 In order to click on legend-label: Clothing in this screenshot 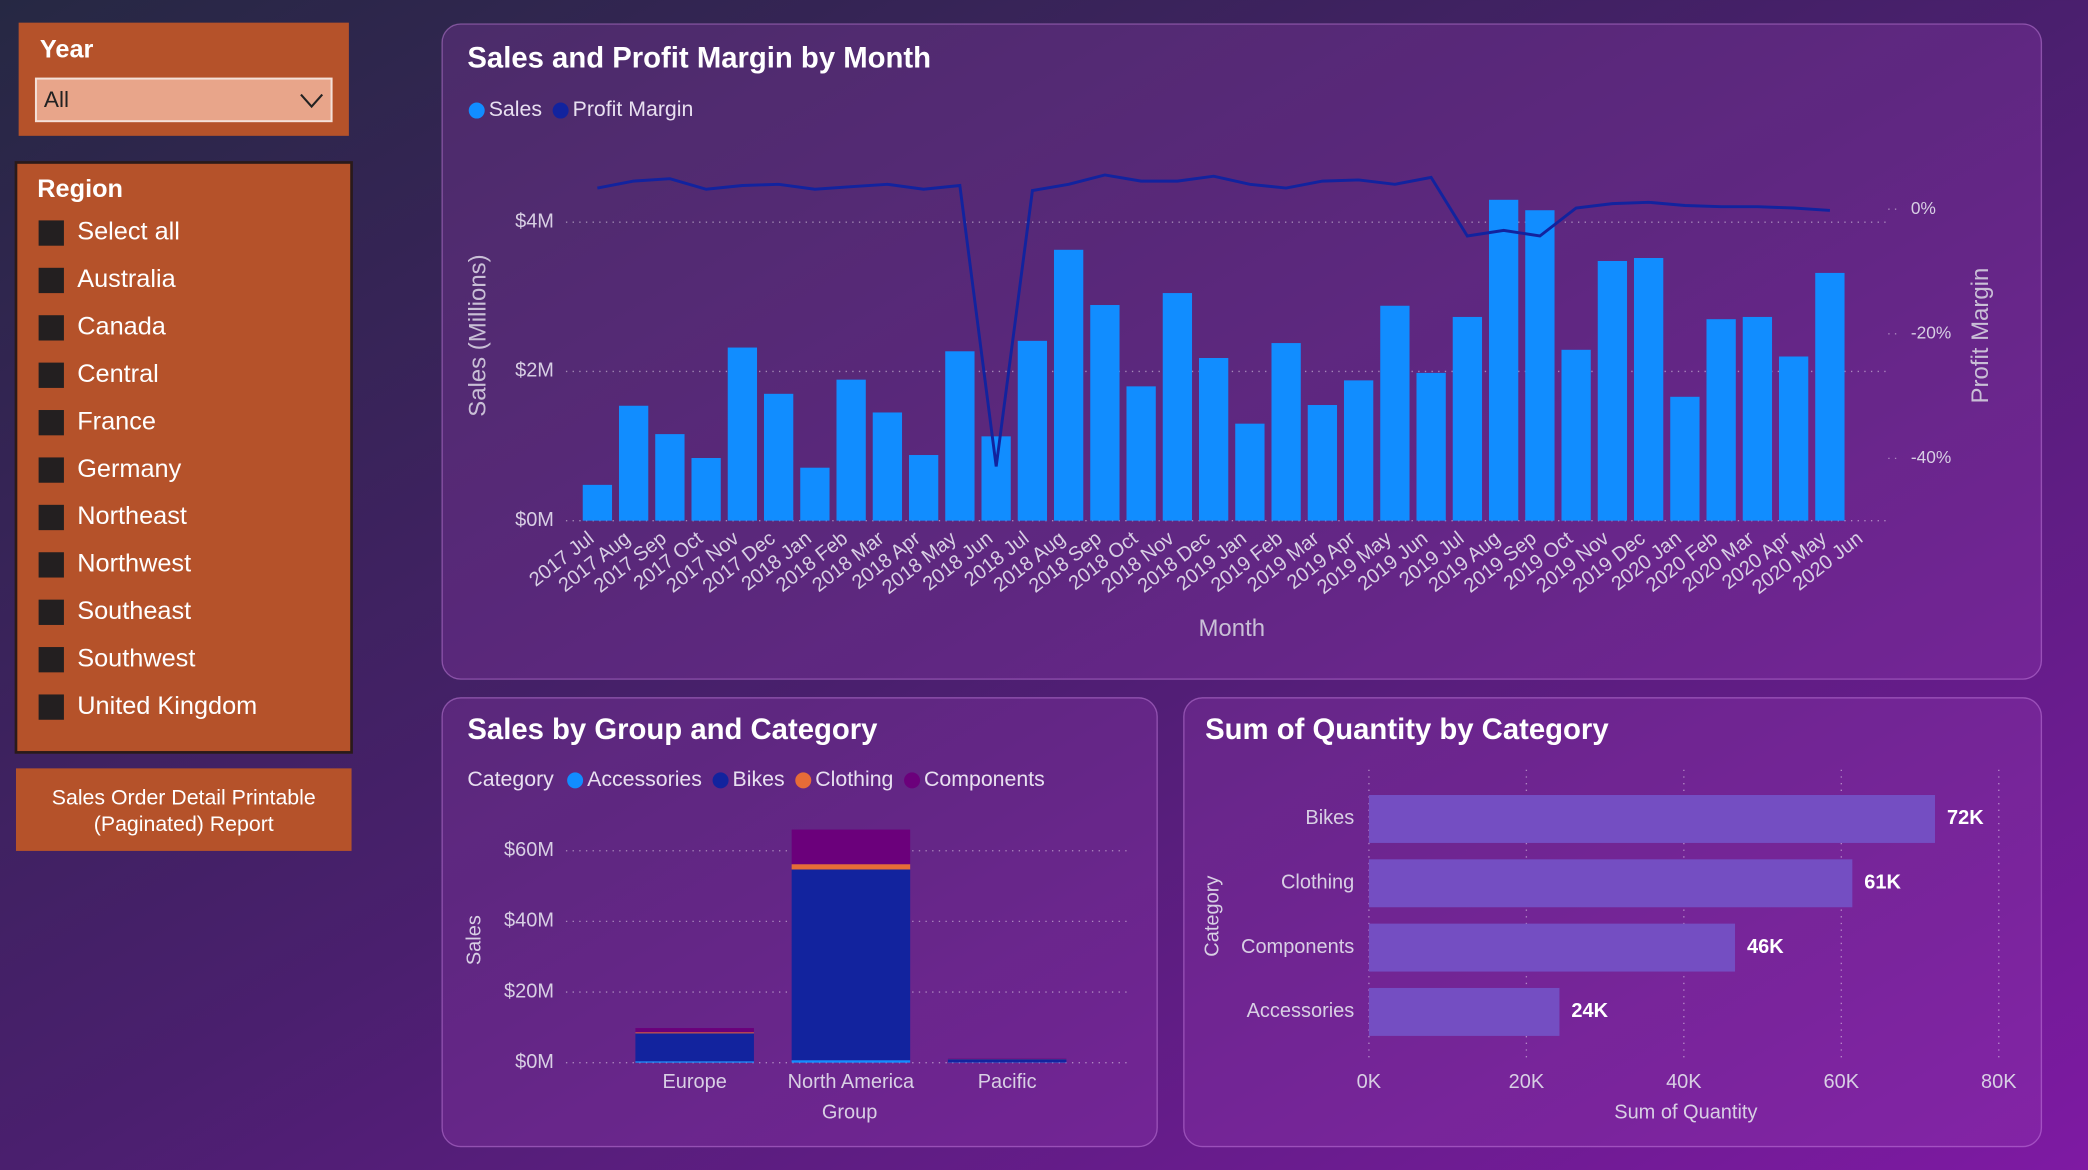, I will do `click(854, 779)`.